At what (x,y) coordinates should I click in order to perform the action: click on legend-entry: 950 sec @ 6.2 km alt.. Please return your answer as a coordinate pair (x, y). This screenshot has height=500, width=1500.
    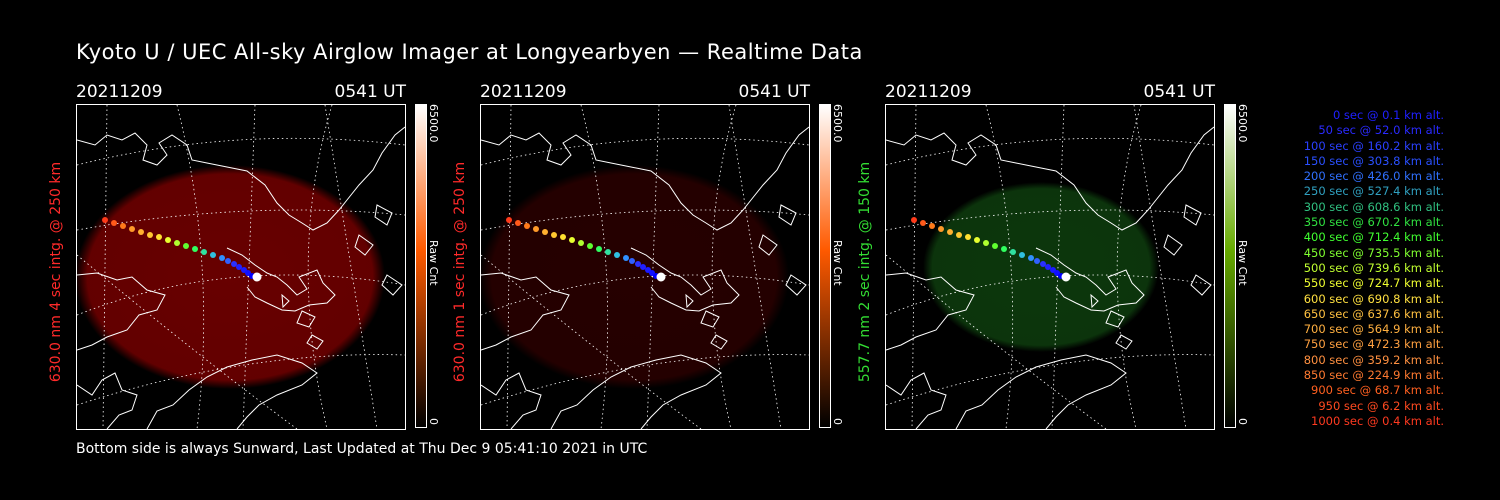
    Looking at the image, I should click on (1381, 405).